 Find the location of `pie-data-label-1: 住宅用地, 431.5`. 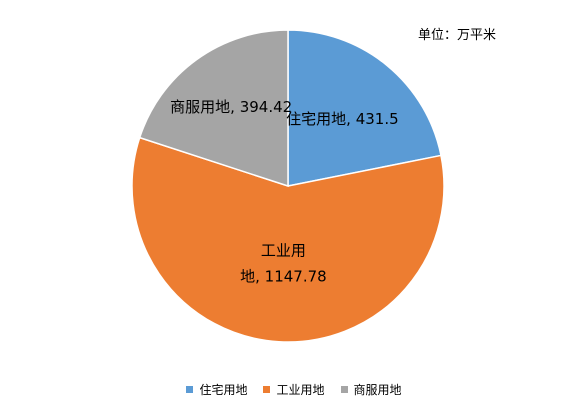

pie-data-label-1: 住宅用地, 431.5 is located at coordinates (342, 119).